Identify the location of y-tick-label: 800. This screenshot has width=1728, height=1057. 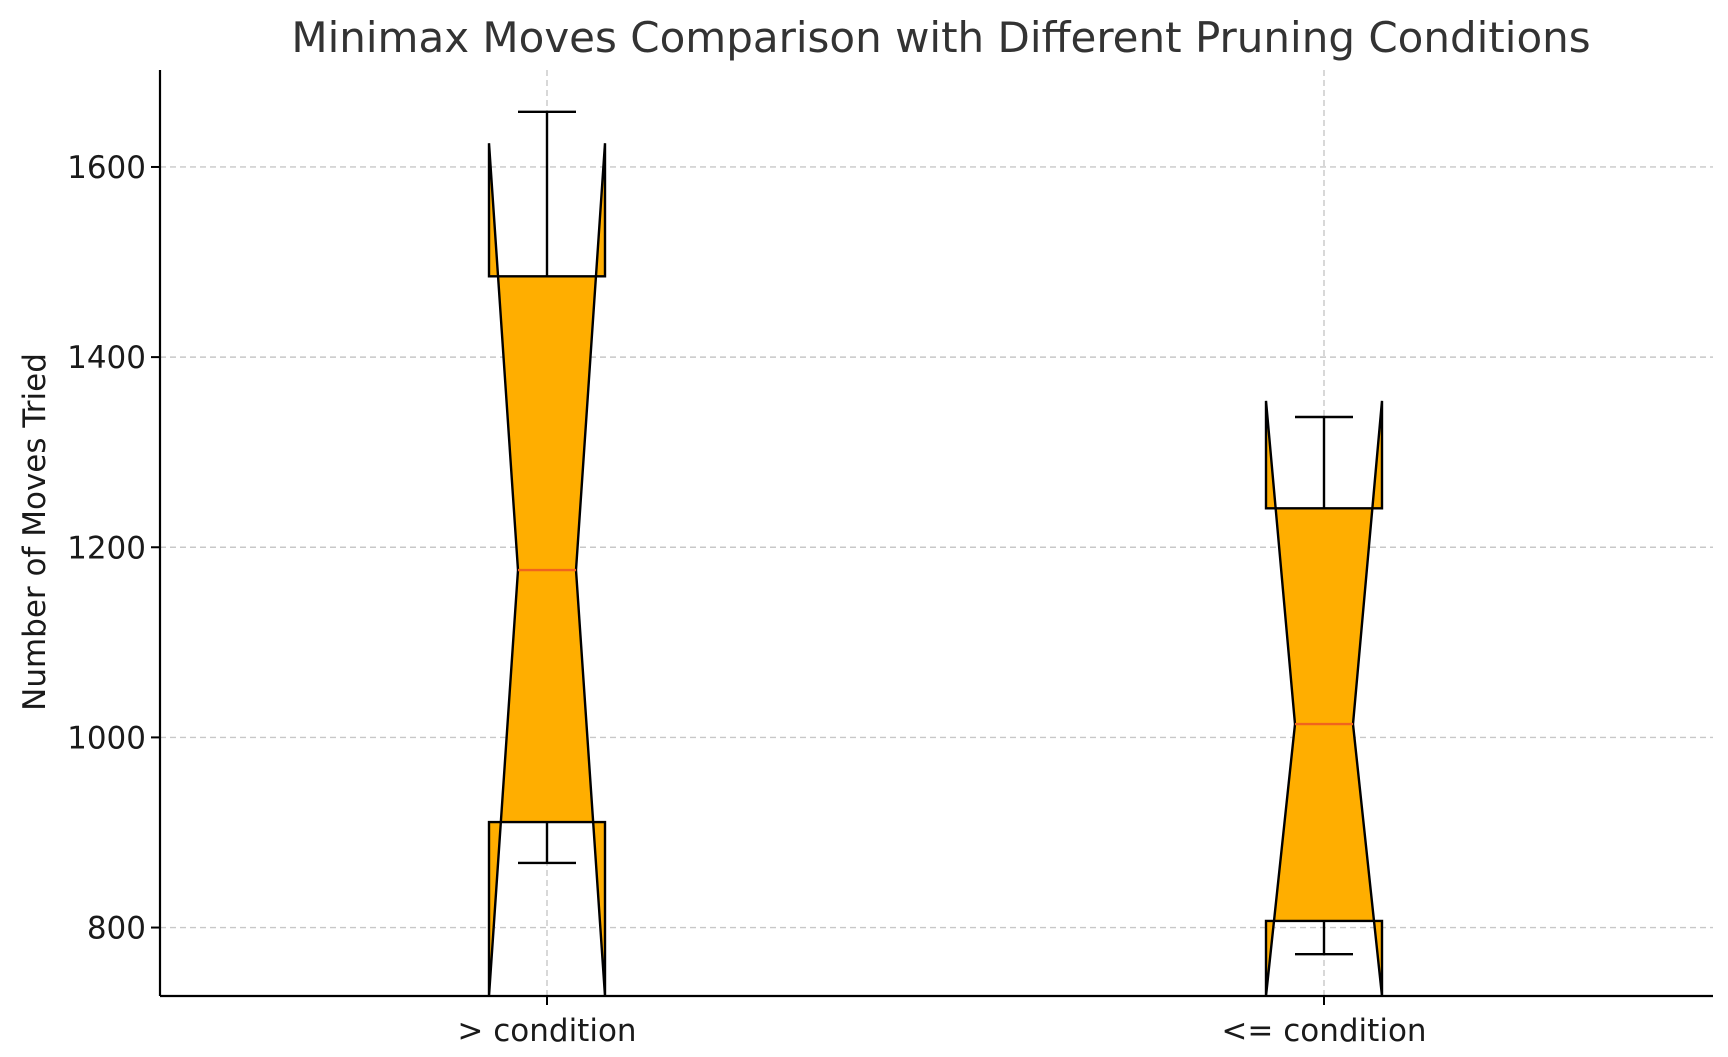
(116, 929).